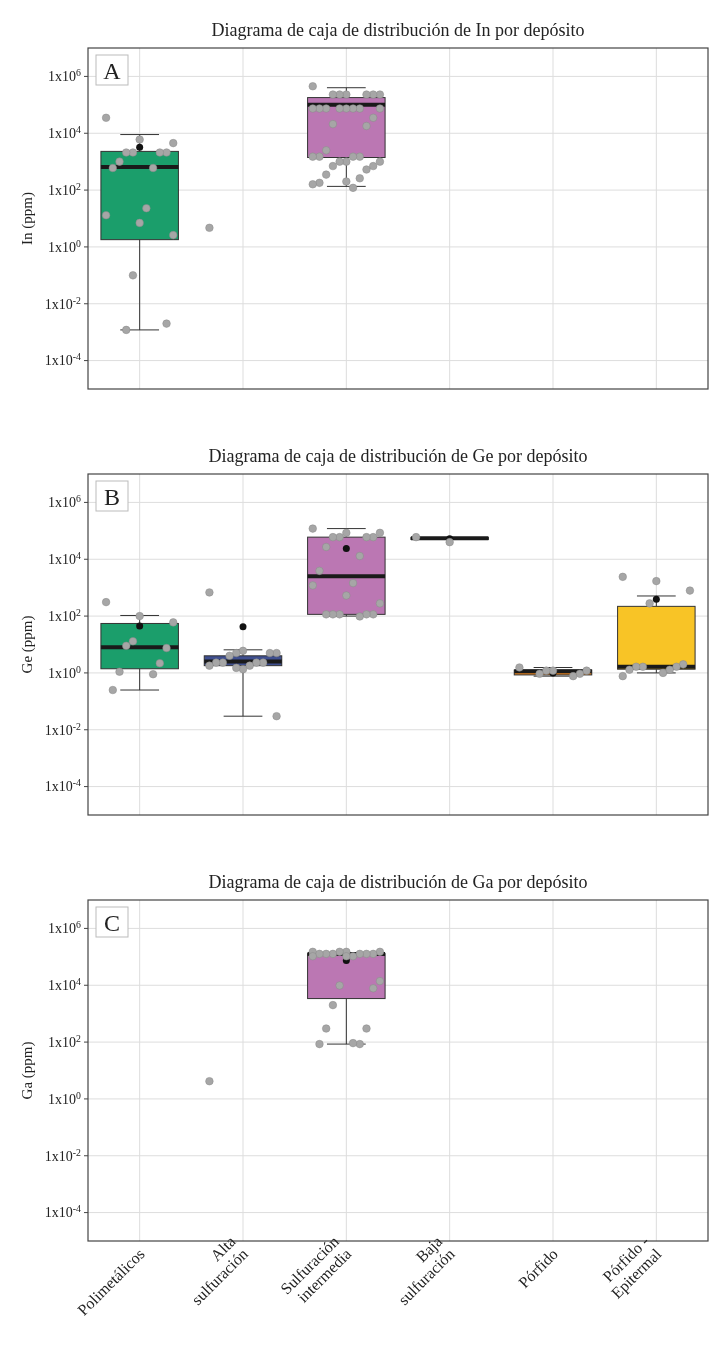 The image size is (711, 1354). Describe the element at coordinates (398, 882) in the screenshot. I see `chart-title: Diagrama de caja de distribución de Ga por depósito` at that location.